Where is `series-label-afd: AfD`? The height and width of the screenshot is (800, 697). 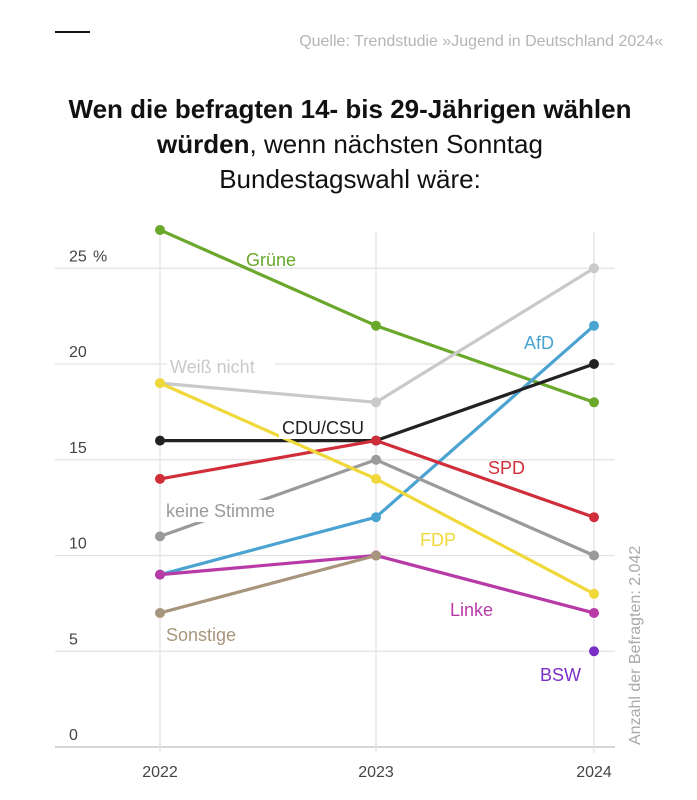 series-label-afd: AfD is located at coordinates (539, 343).